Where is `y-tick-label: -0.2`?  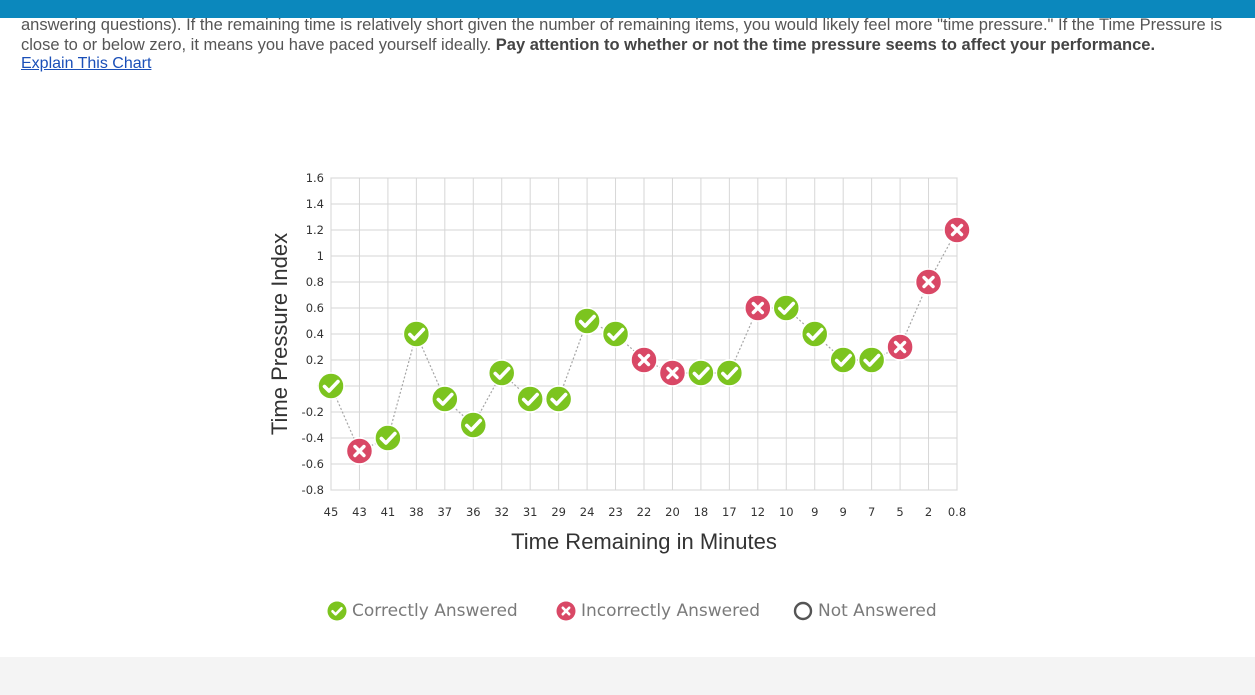
y-tick-label: -0.2 is located at coordinates (313, 412).